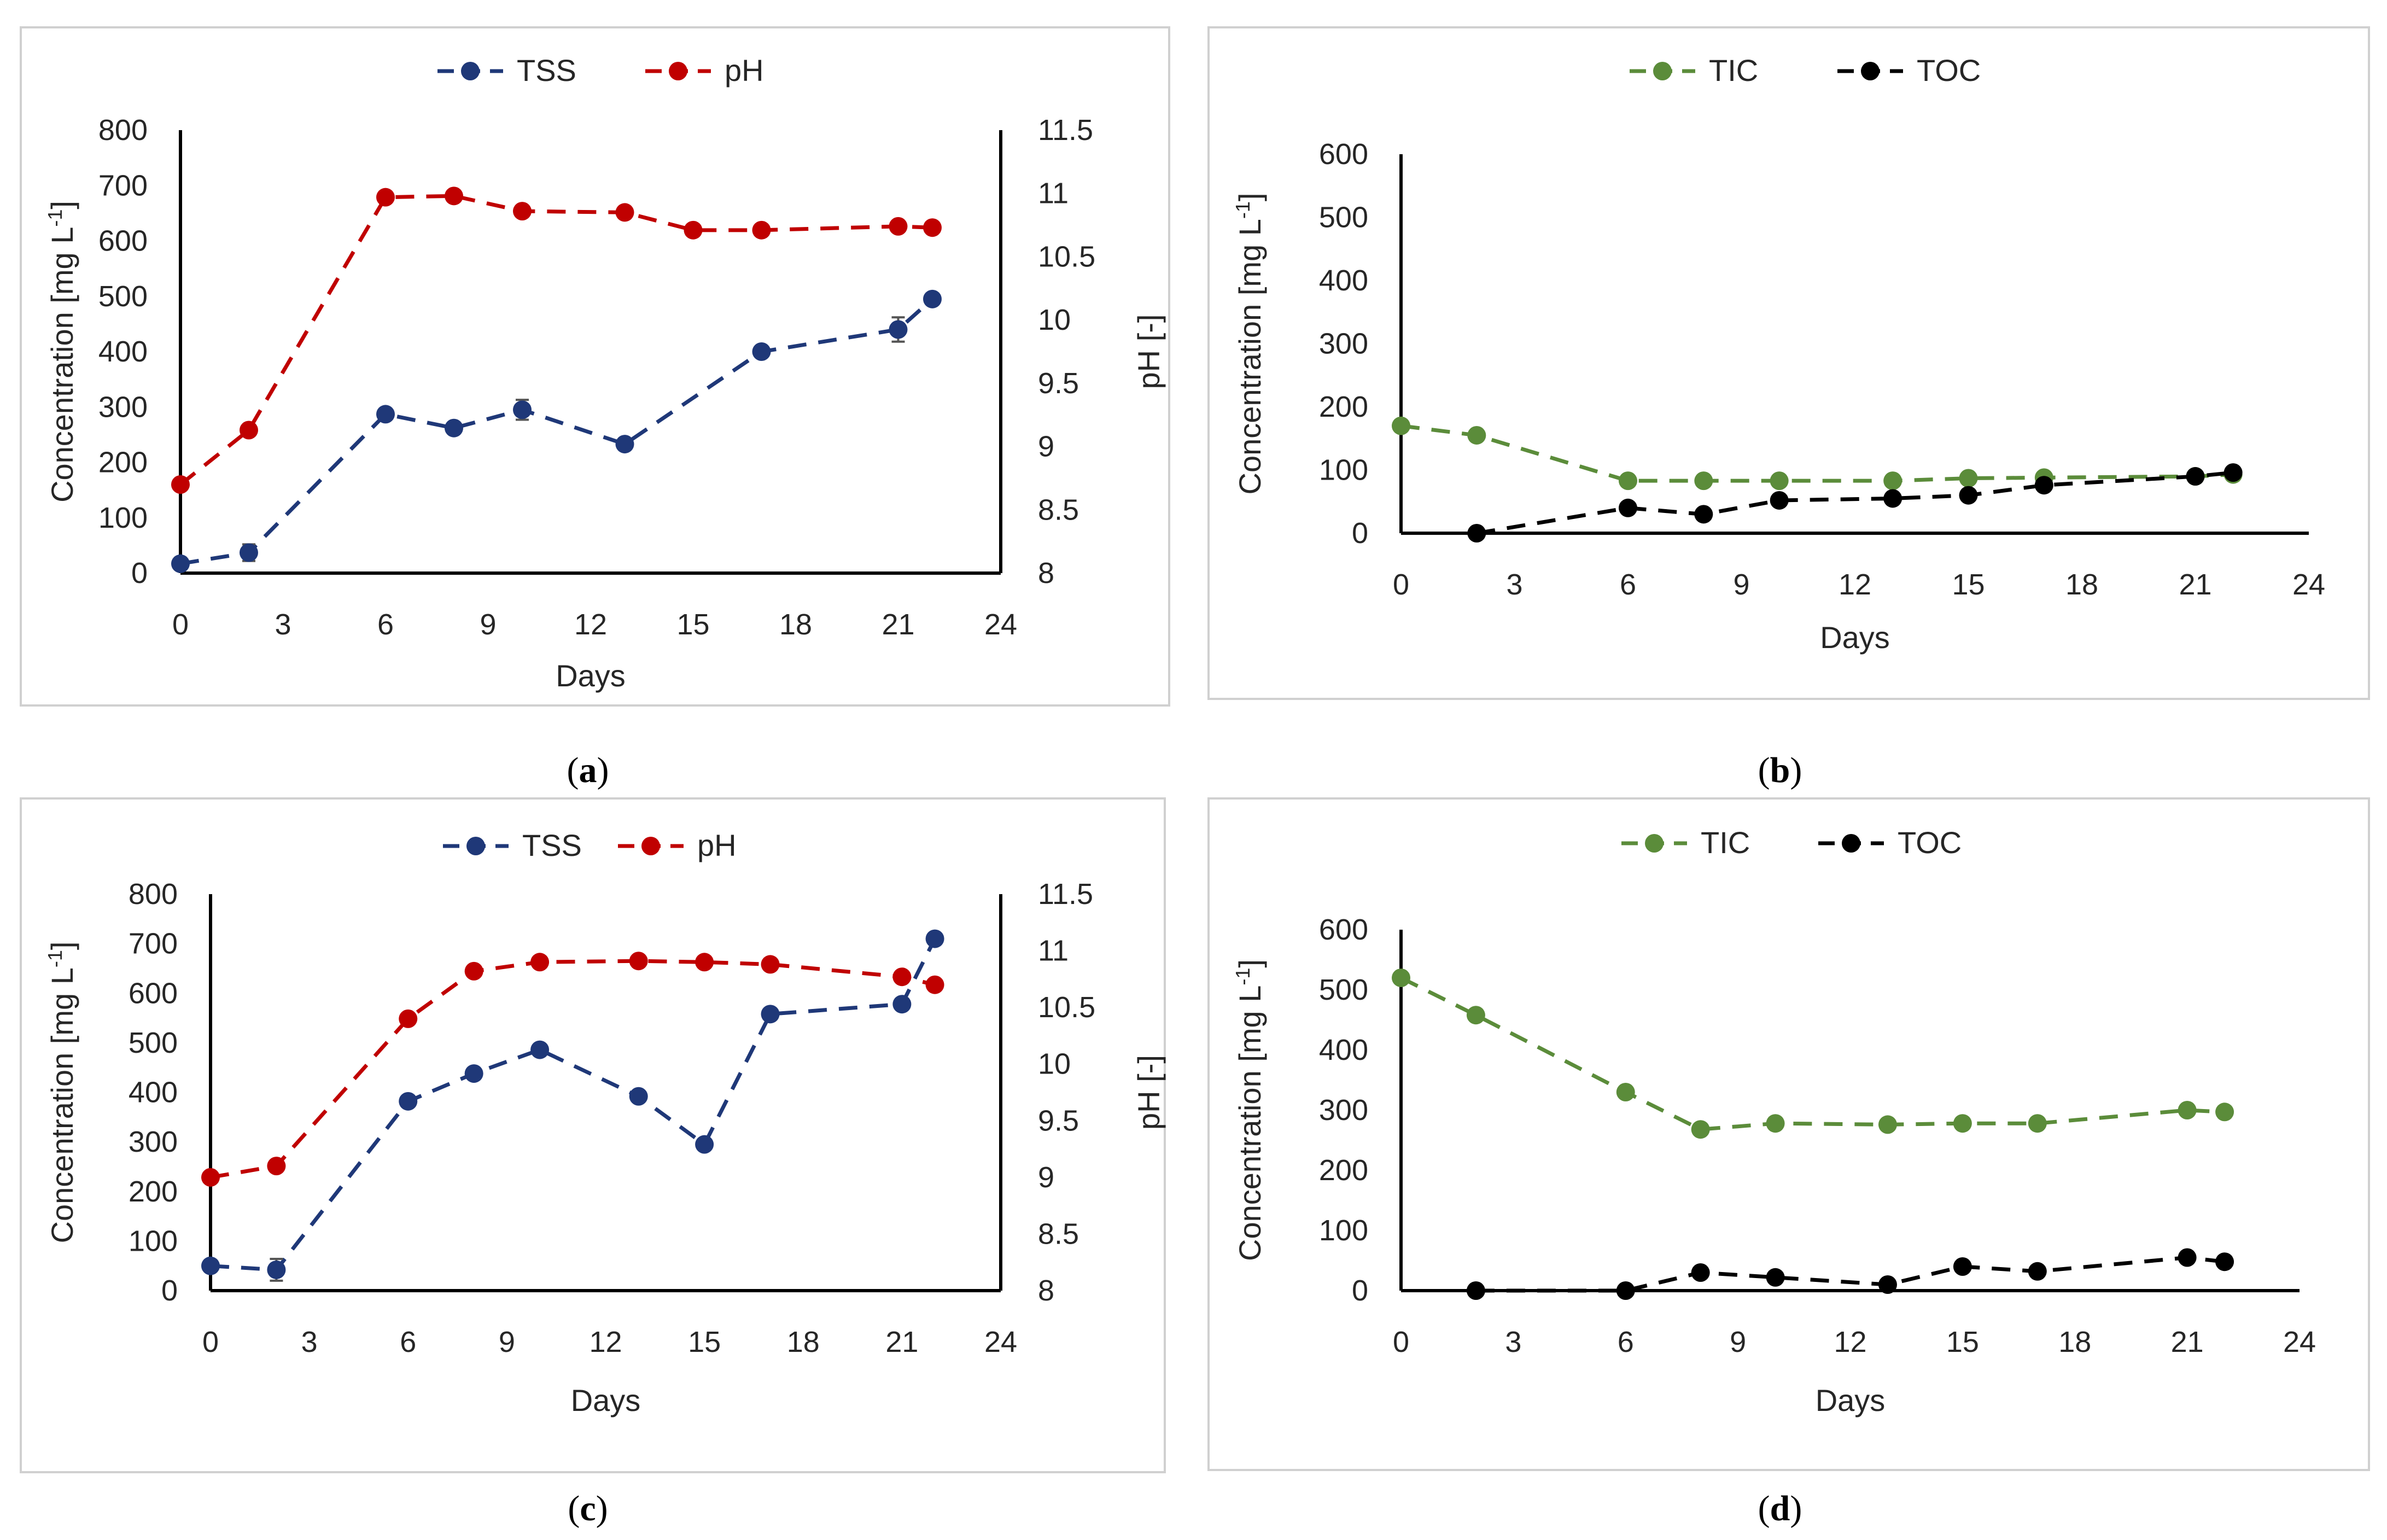 This screenshot has height=1540, width=2387. I want to click on legend-tic-marker, so click(1654, 843).